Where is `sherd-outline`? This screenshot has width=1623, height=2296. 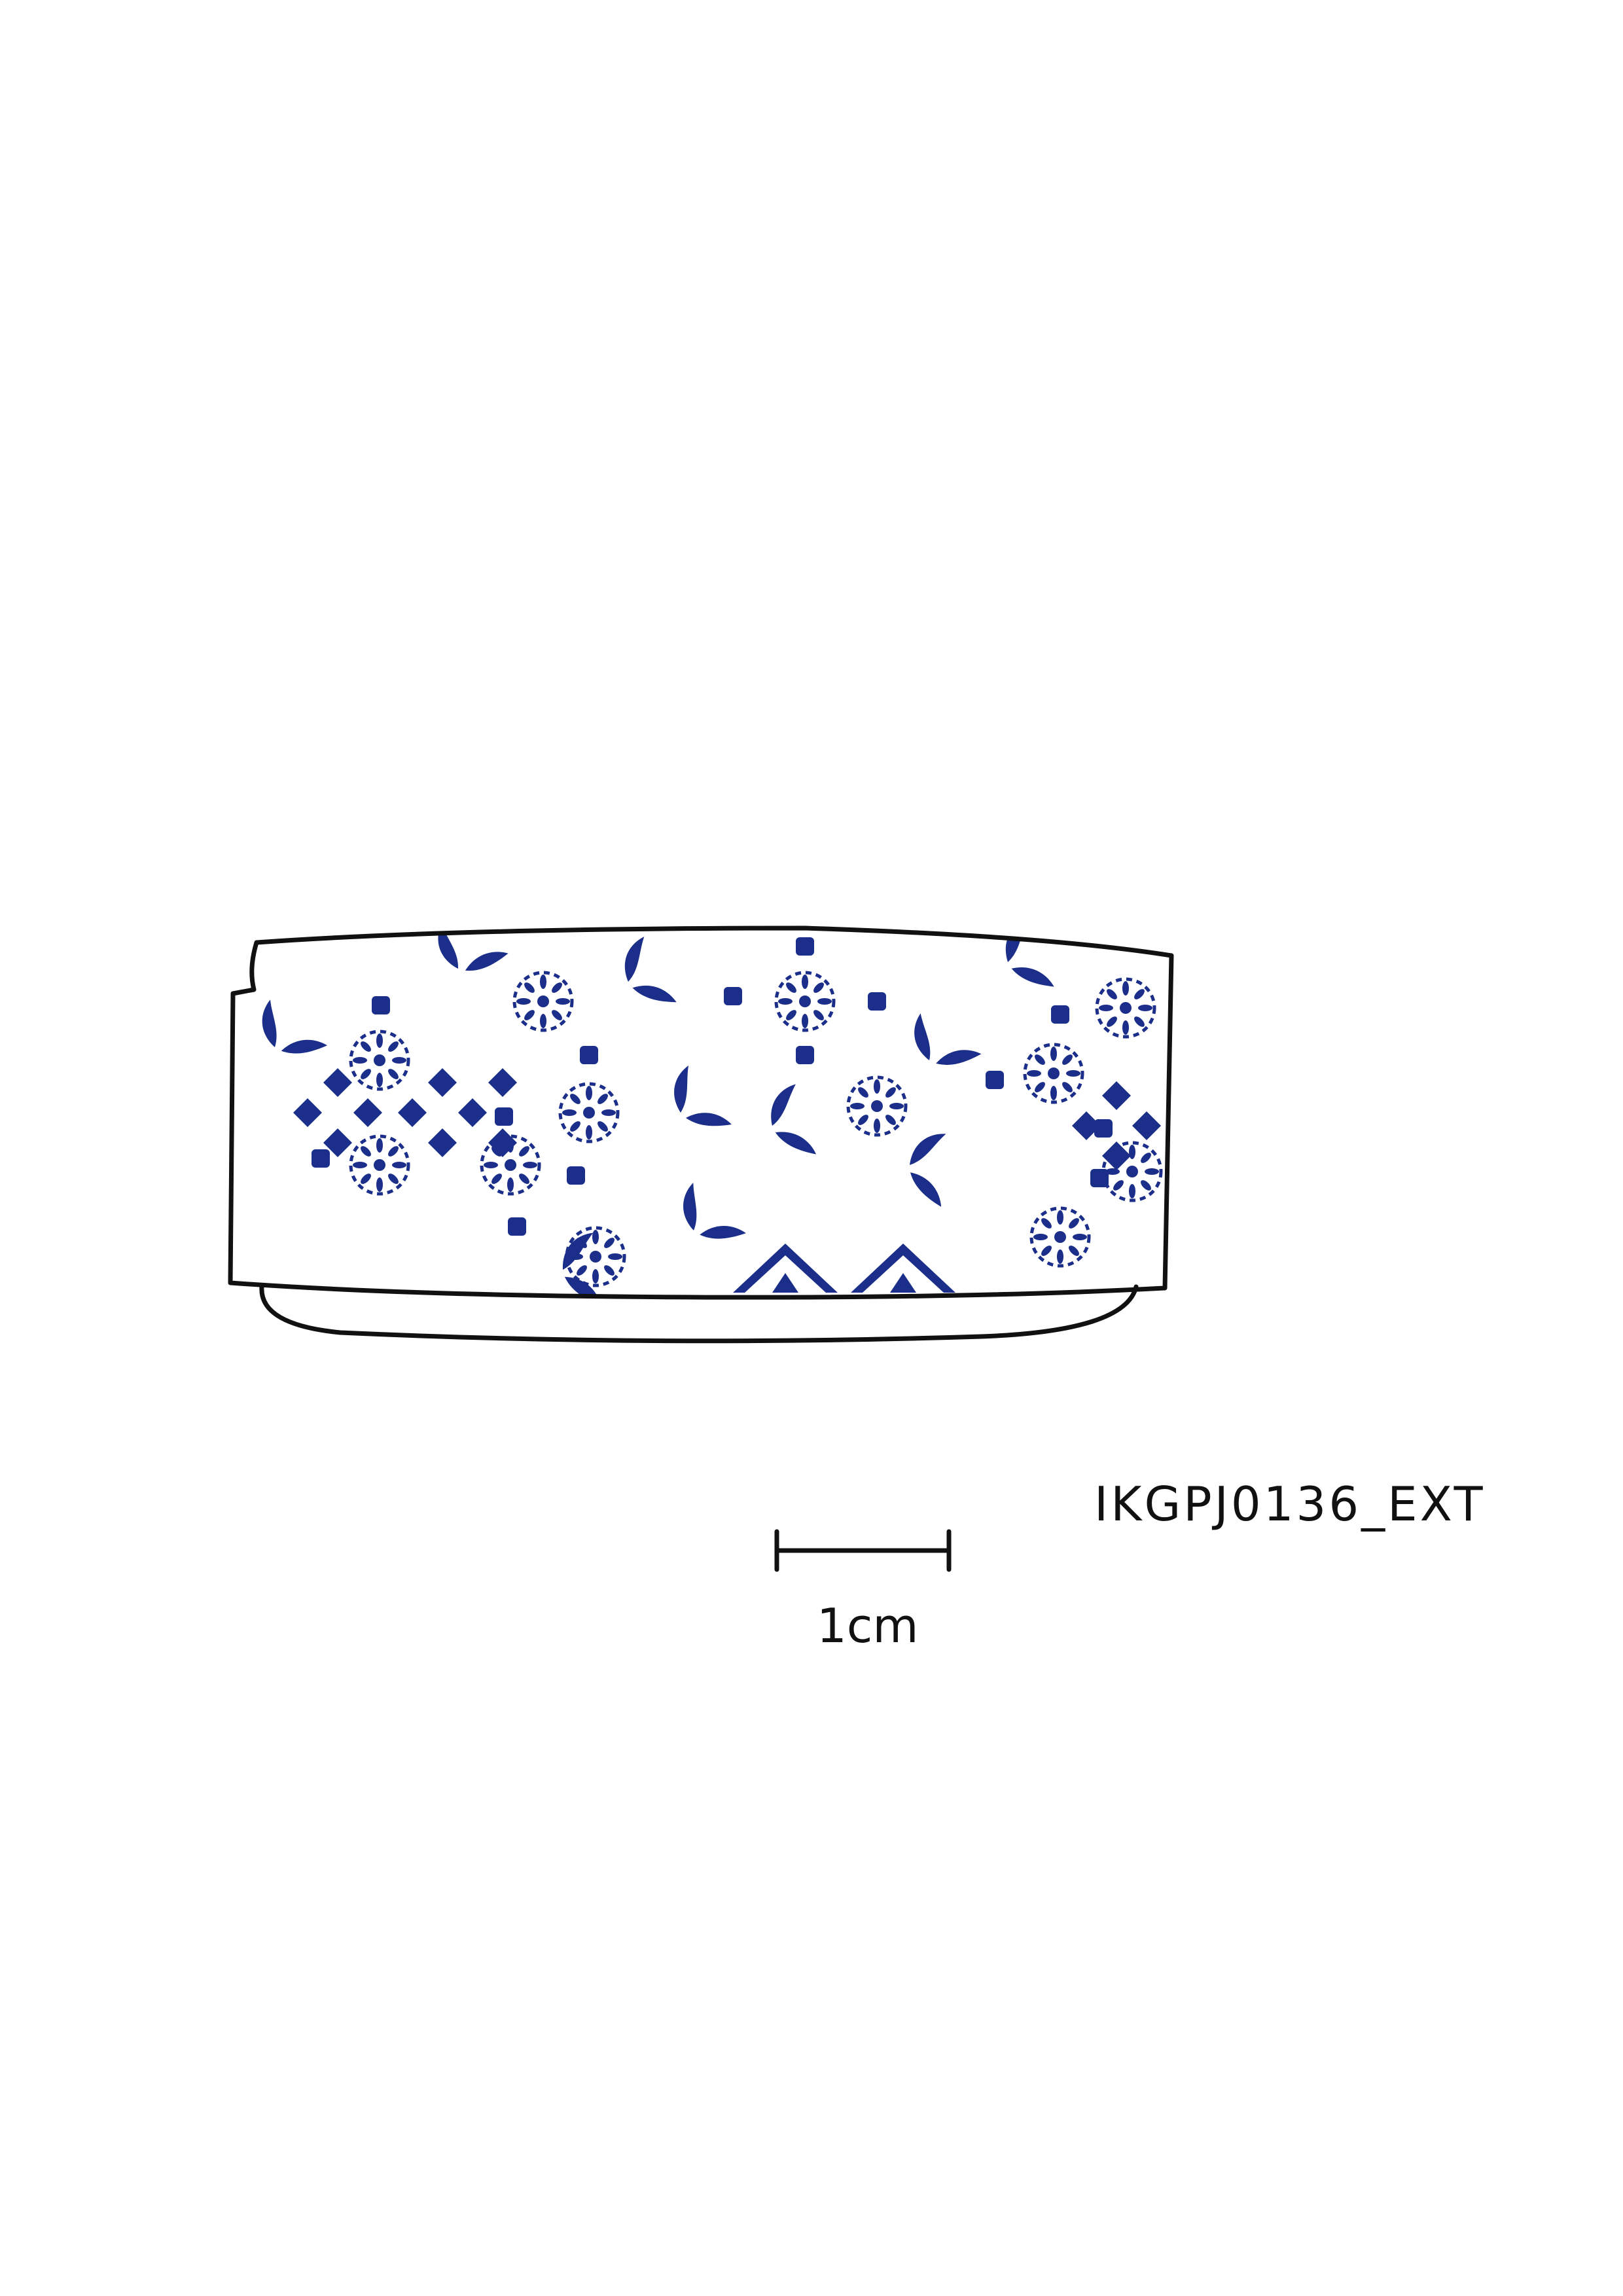
sherd-outline is located at coordinates (701, 1112).